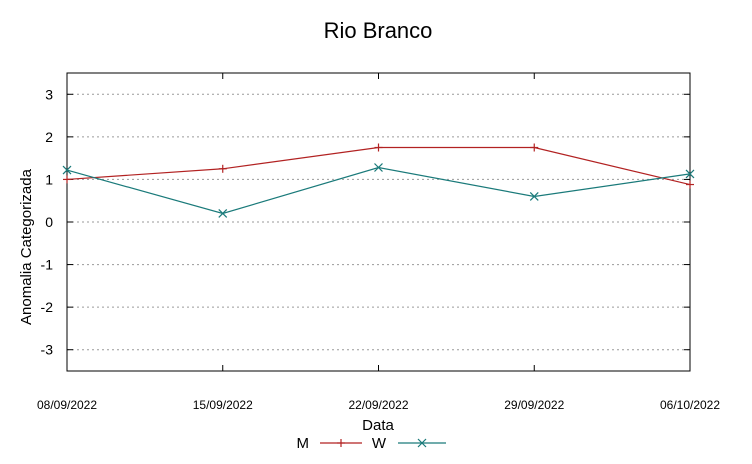  What do you see at coordinates (690, 405) in the screenshot?
I see `x-tick-label: 06/10/2022` at bounding box center [690, 405].